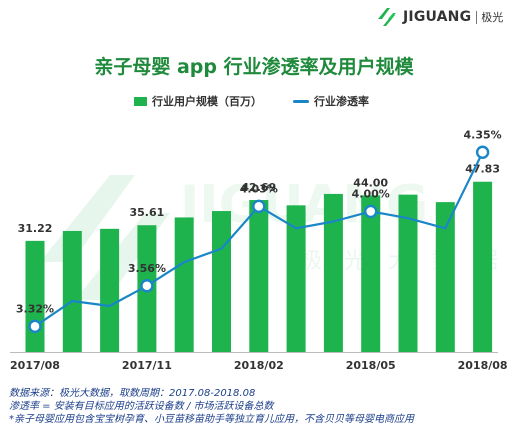 The height and width of the screenshot is (443, 508). I want to click on legend-bar-label: 行业用户规模（百万）, so click(207, 101).